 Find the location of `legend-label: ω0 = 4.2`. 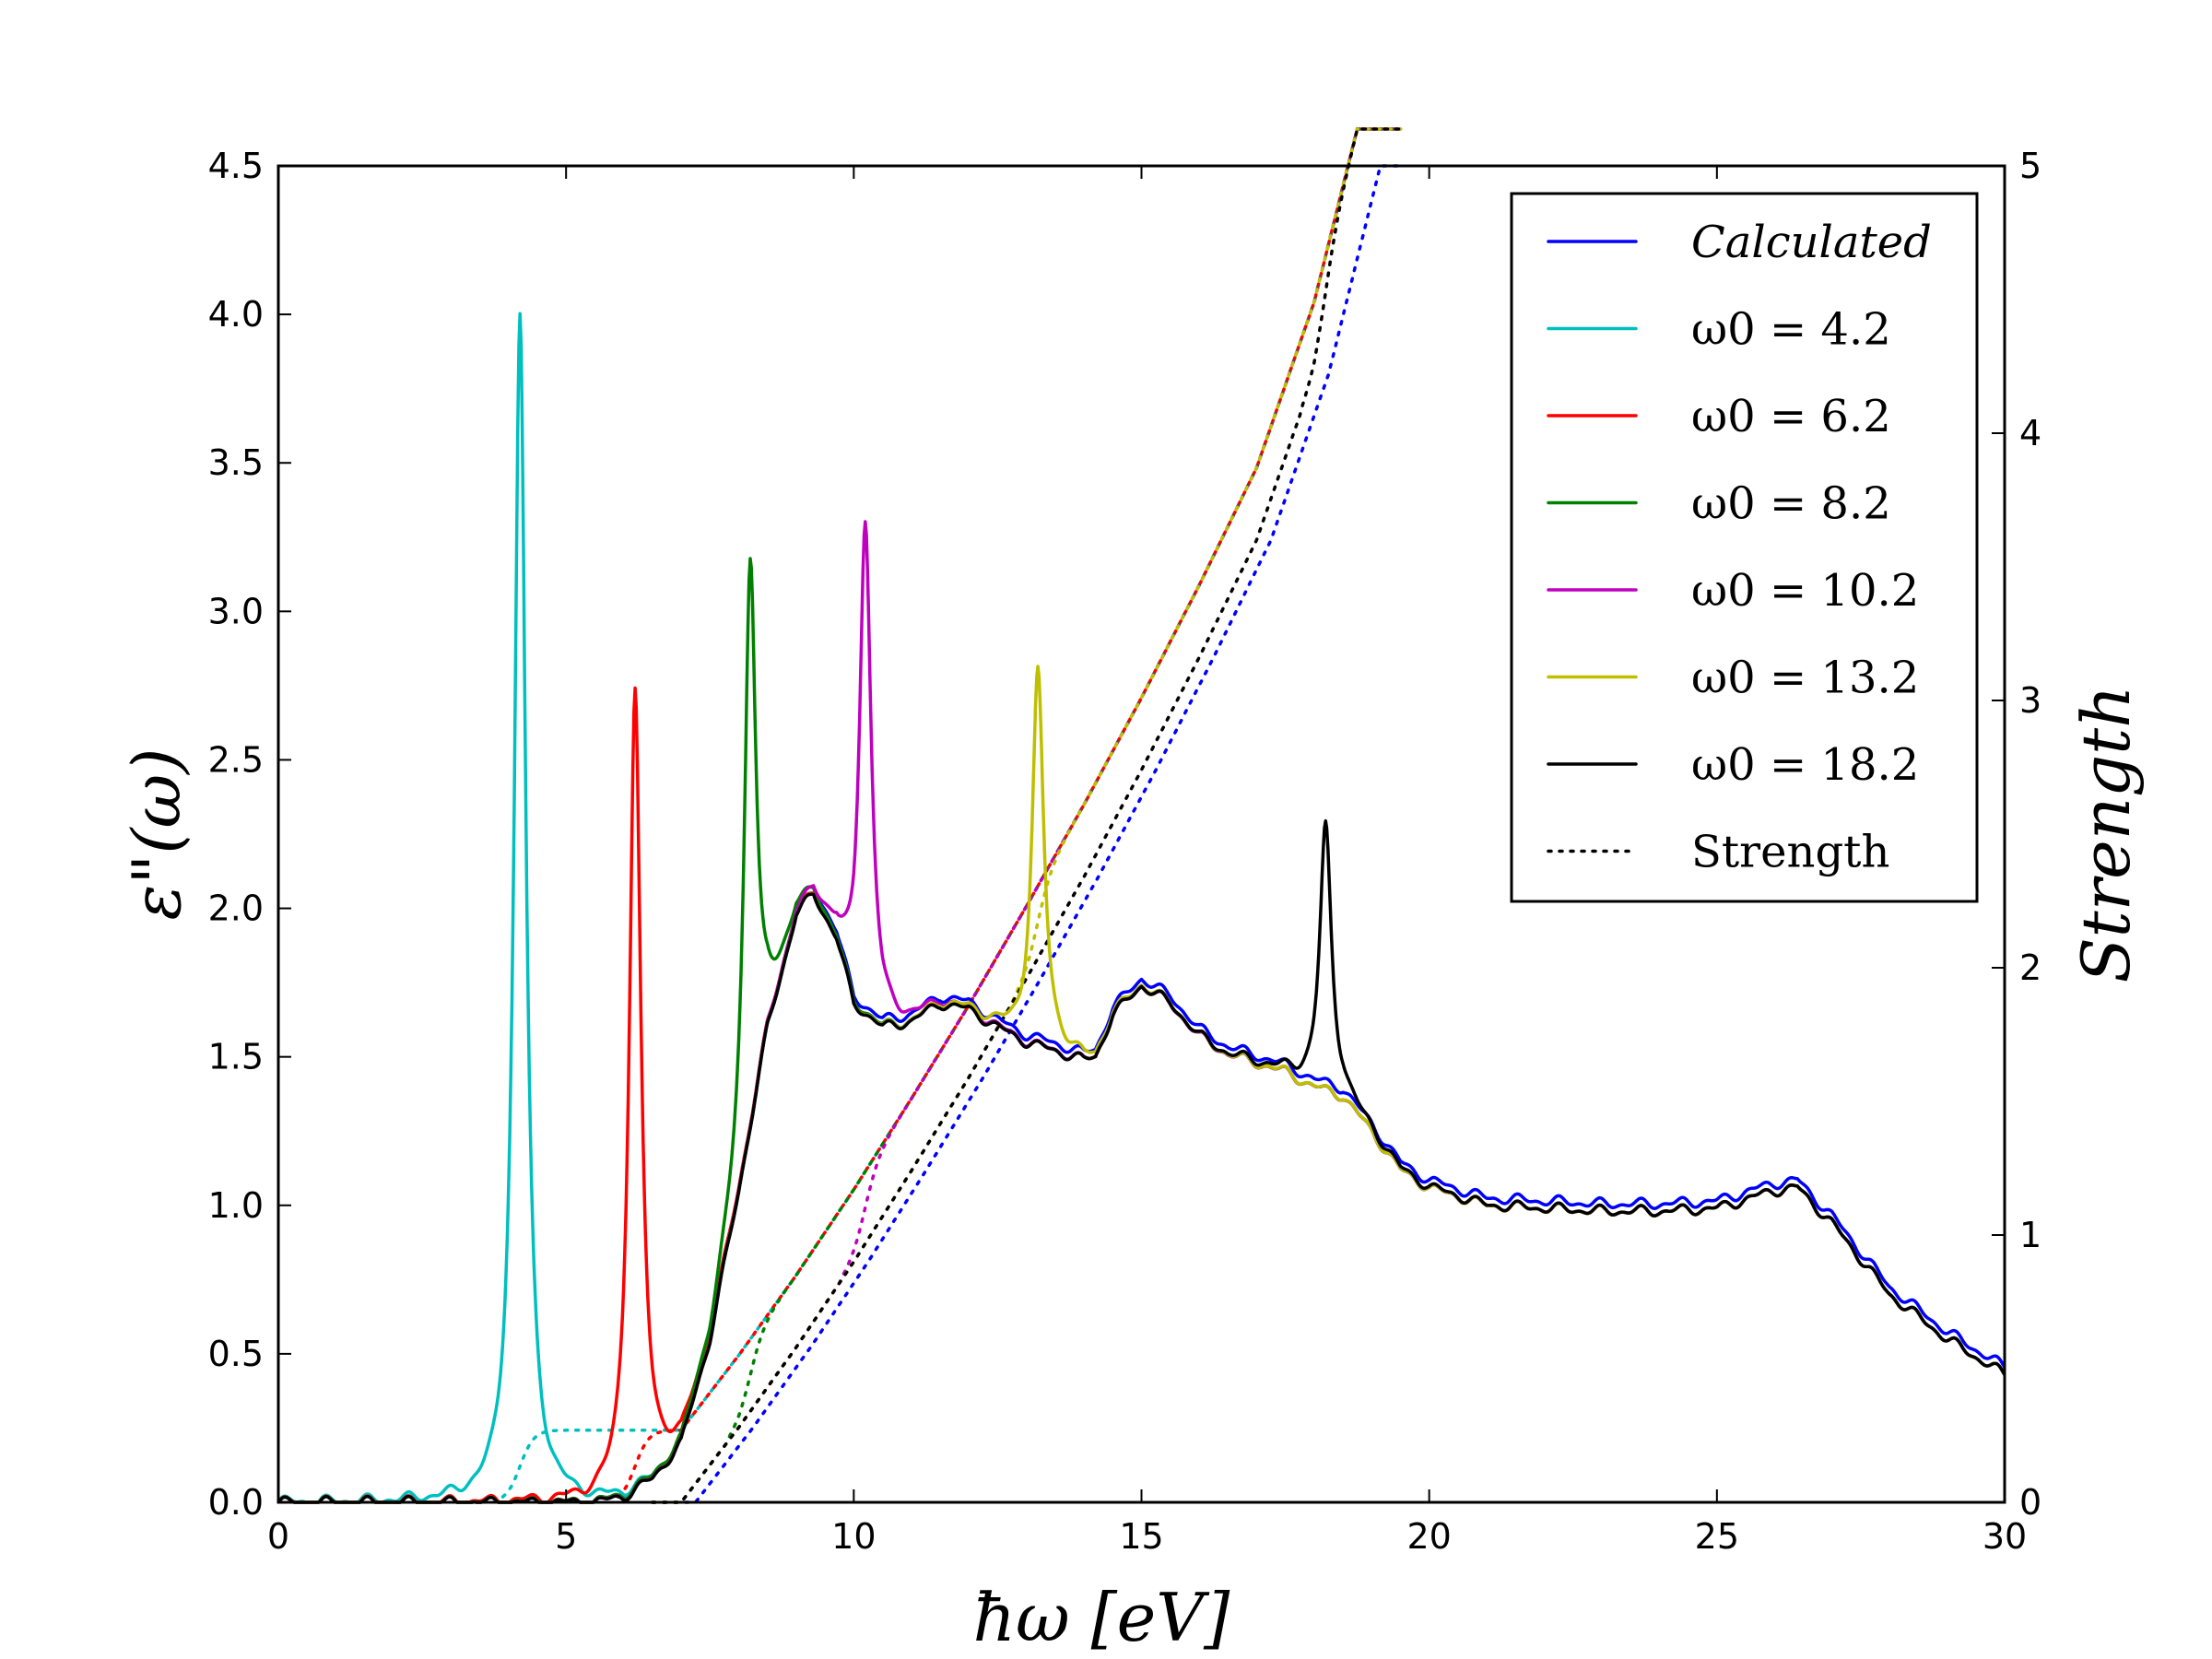

legend-label: ω0 = 4.2 is located at coordinates (1791, 330).